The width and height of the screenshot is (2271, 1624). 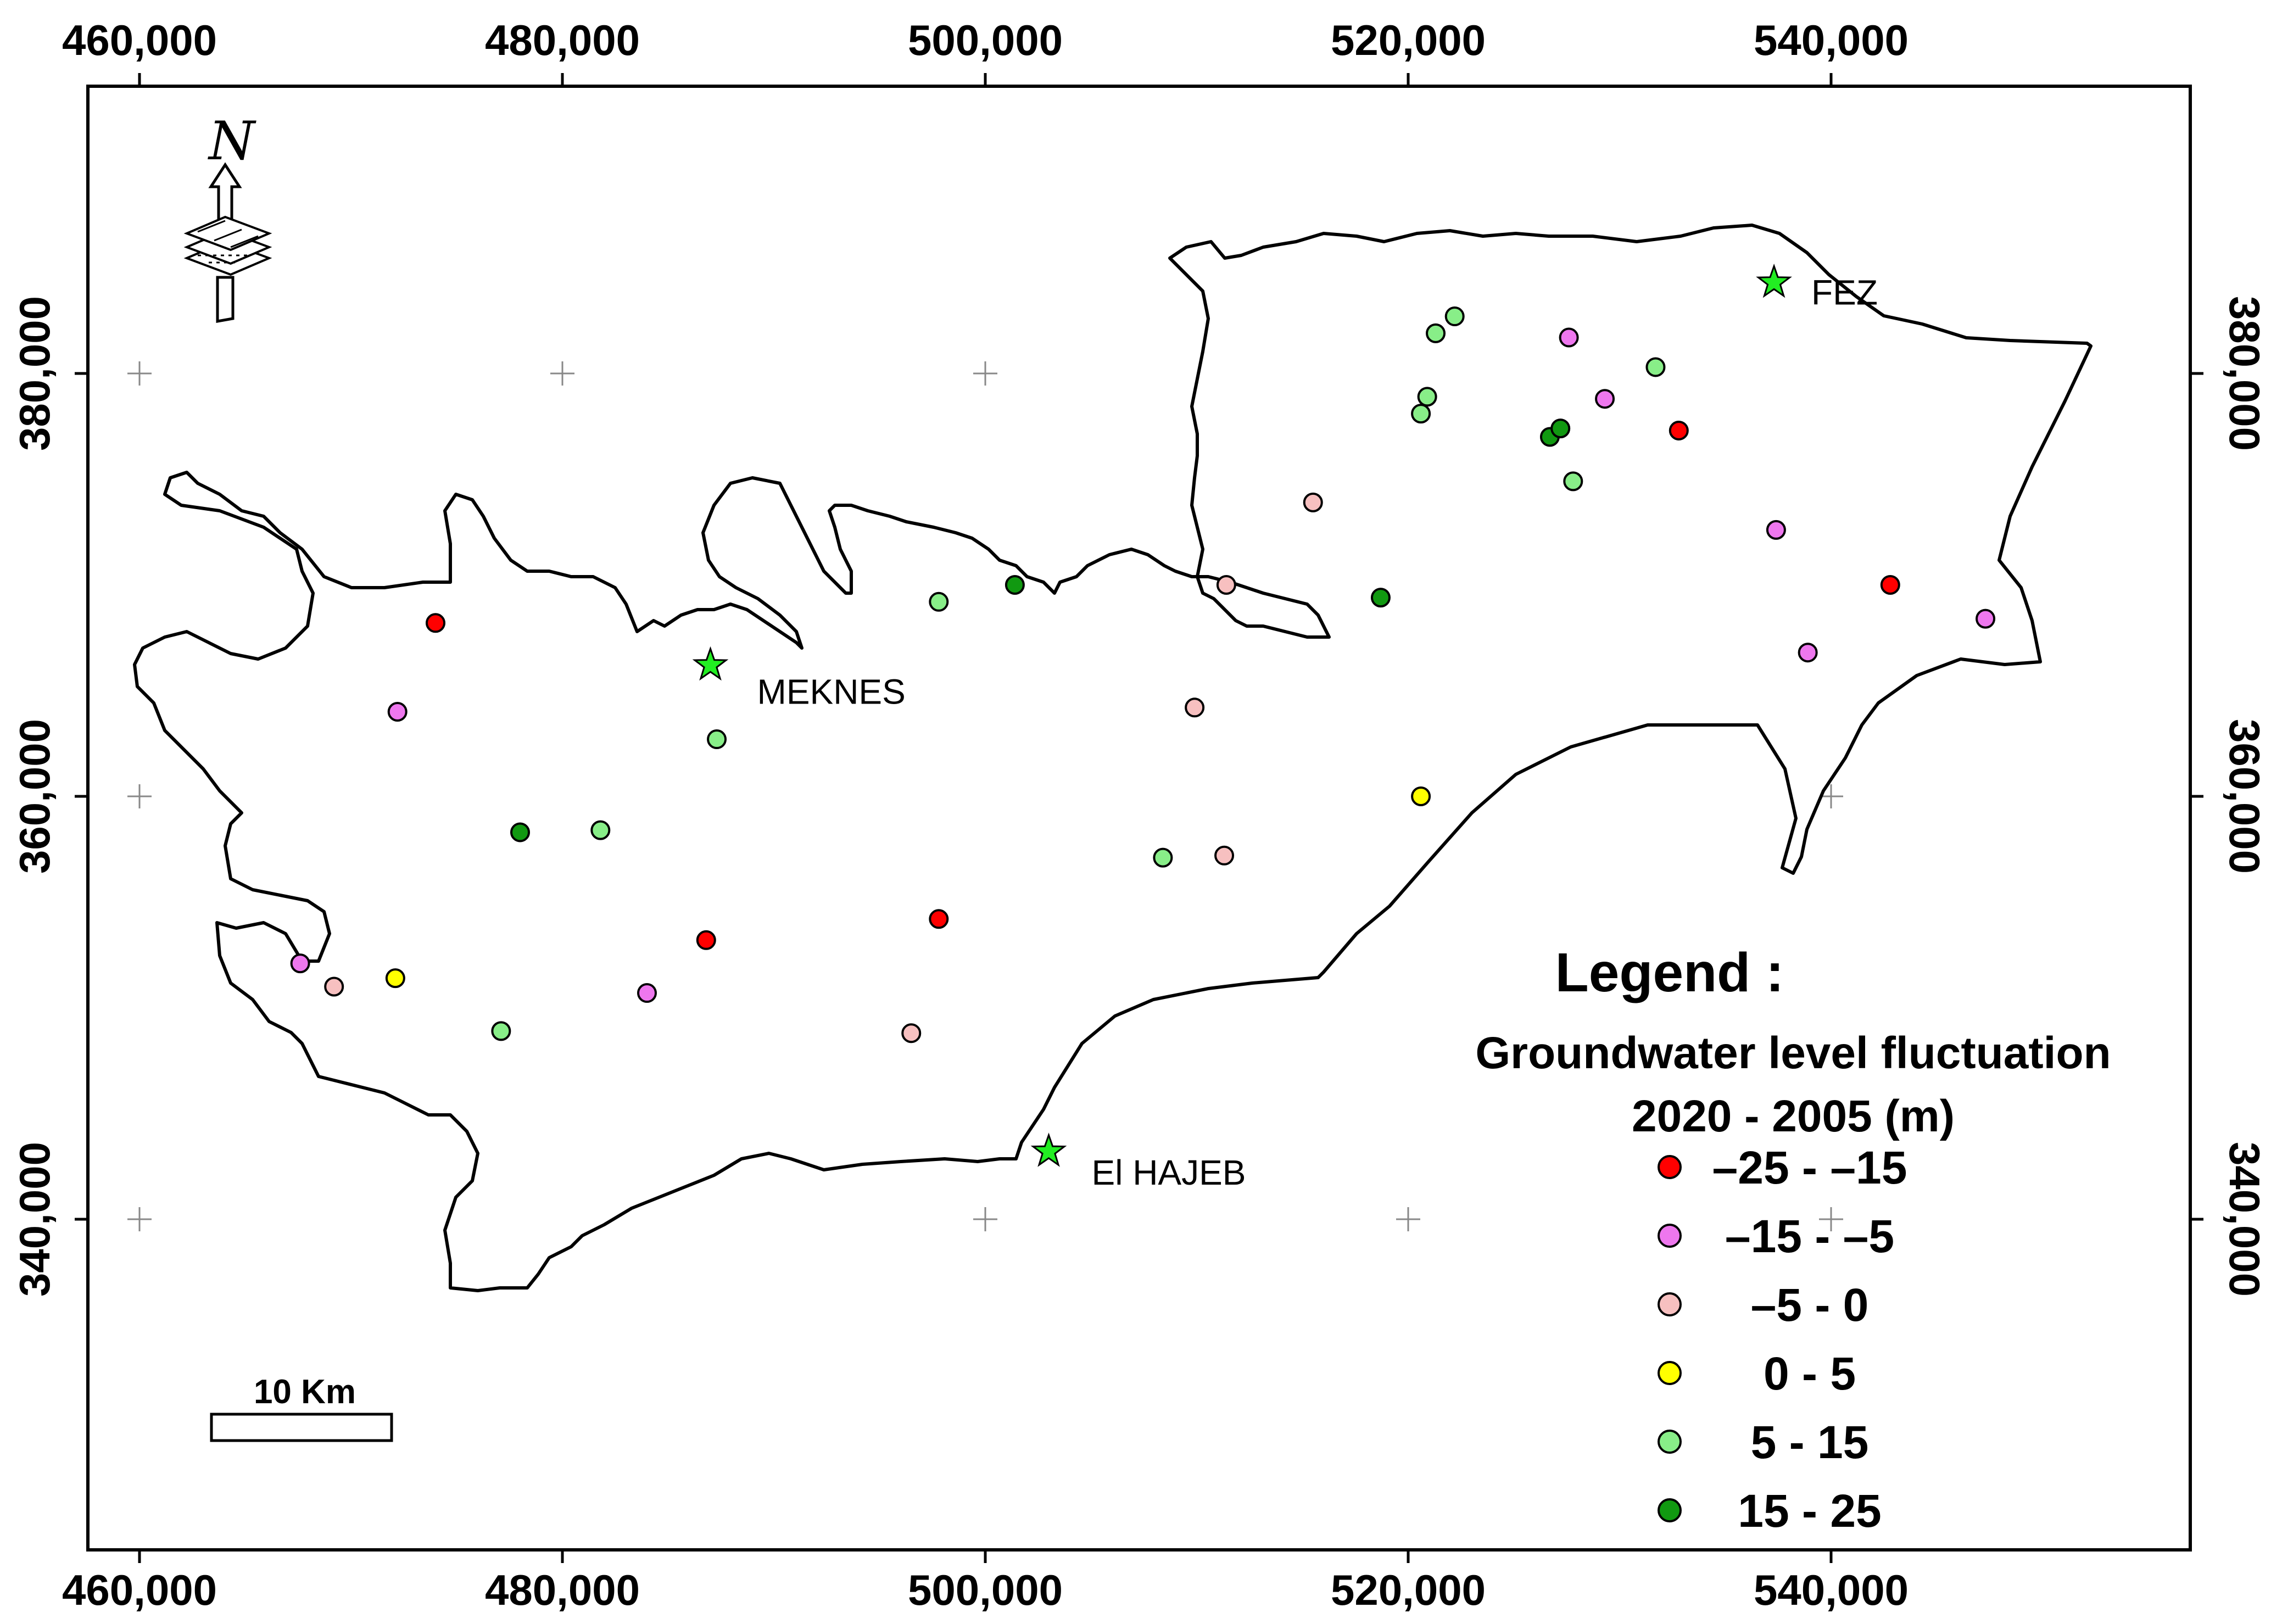 I want to click on scale-bar-label: 10 Km, so click(x=305, y=1392).